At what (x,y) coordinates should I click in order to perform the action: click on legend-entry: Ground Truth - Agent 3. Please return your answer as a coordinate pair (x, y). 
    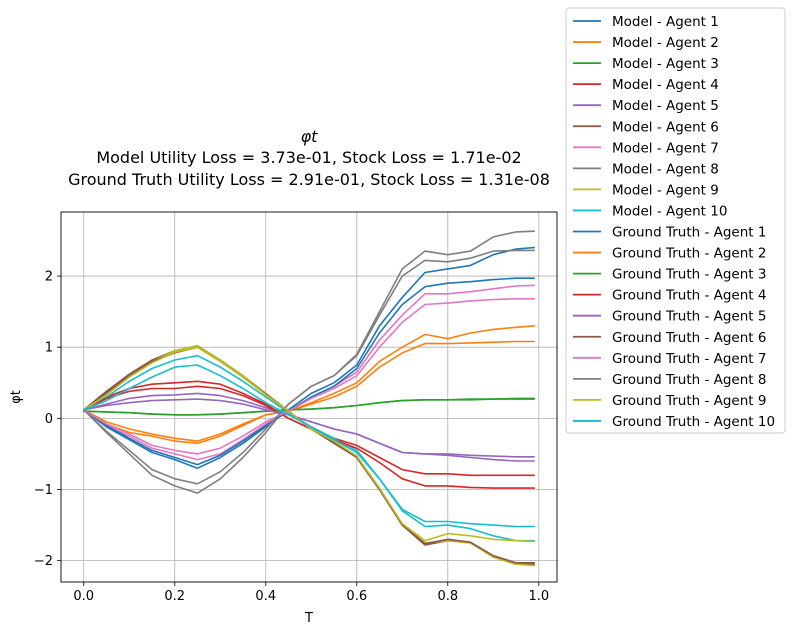
    Looking at the image, I should click on (689, 275).